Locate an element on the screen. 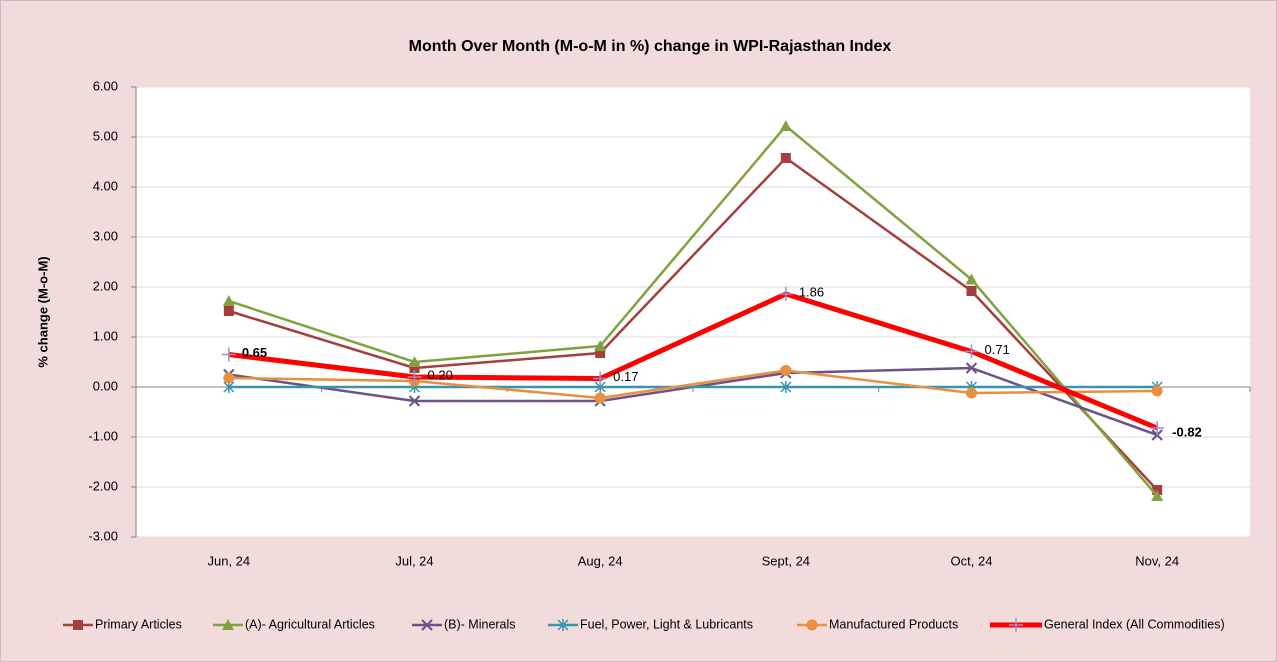 The height and width of the screenshot is (662, 1277). legend-text: General Index (All Commodities) is located at coordinates (1134, 624).